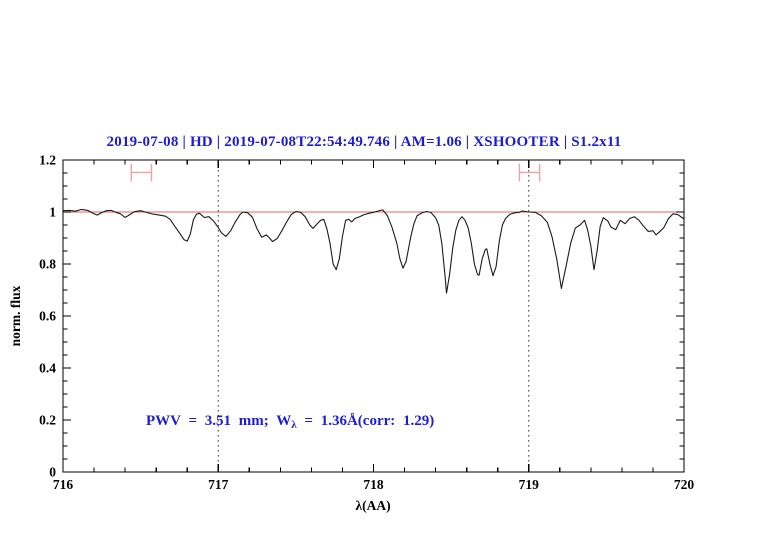 The width and height of the screenshot is (782, 542). I want to click on spectrum-curve-layer, so click(373, 251).